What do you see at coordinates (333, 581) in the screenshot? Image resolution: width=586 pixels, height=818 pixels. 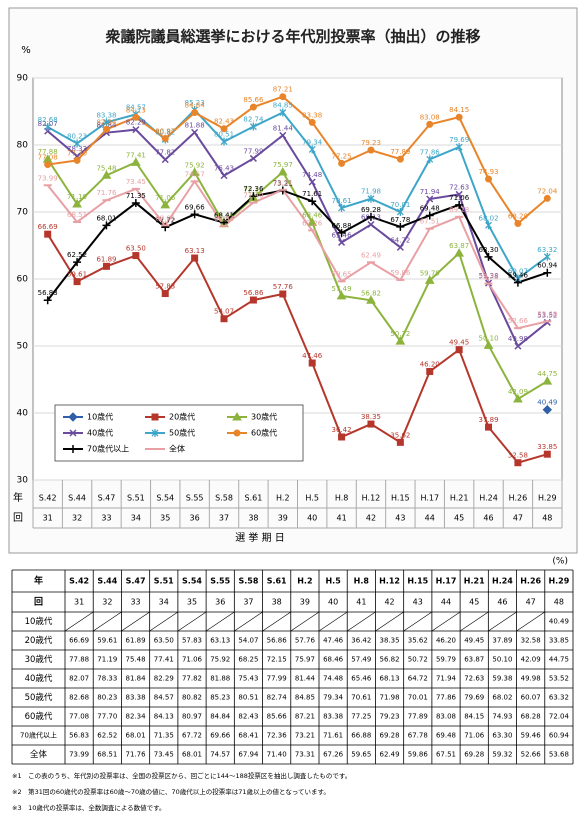 I see `table-header: H.5` at bounding box center [333, 581].